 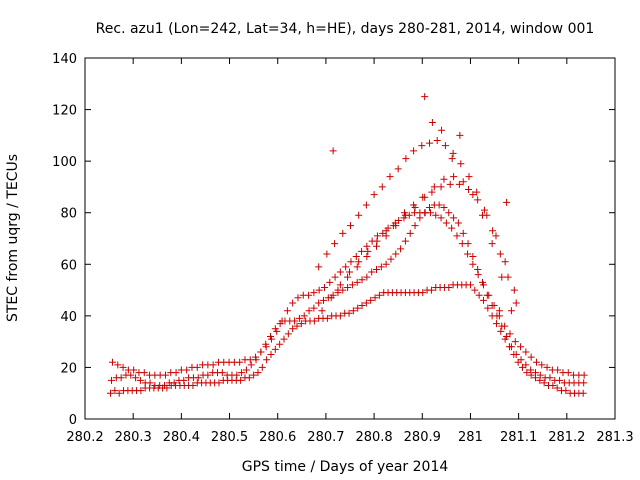 I want to click on y-axis-label: STEC from uqrg / TECUs, so click(x=13, y=238).